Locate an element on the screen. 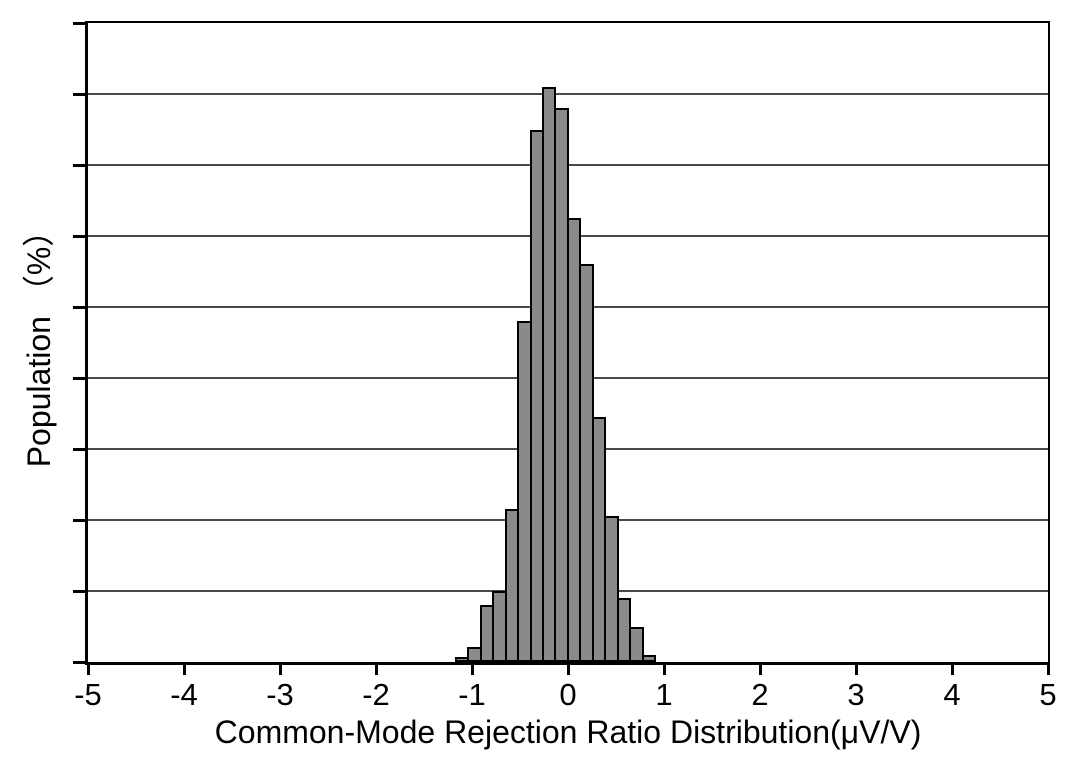 This screenshot has height=778, width=1080. gridline is located at coordinates (568, 94).